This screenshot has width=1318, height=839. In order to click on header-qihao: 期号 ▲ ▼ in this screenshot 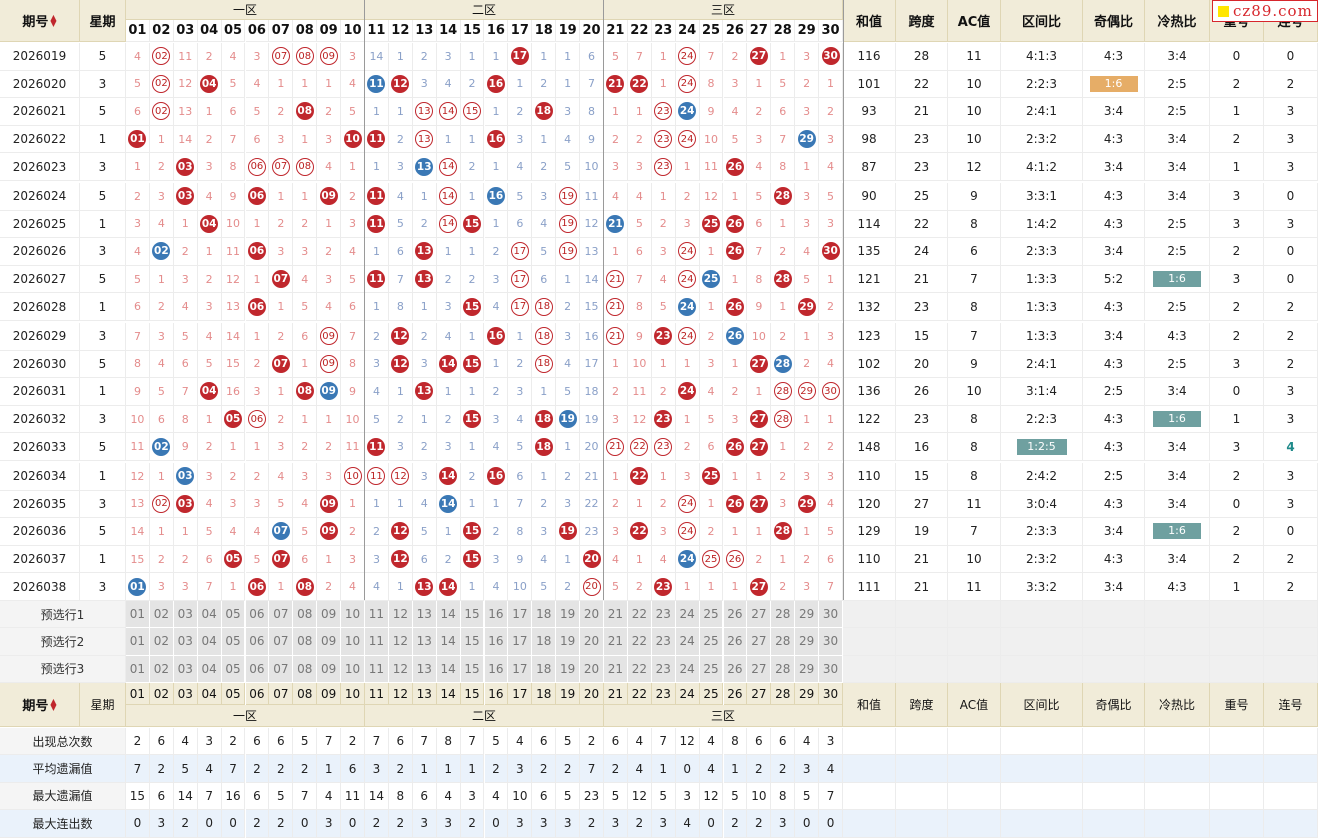, I will do `click(40, 21)`.